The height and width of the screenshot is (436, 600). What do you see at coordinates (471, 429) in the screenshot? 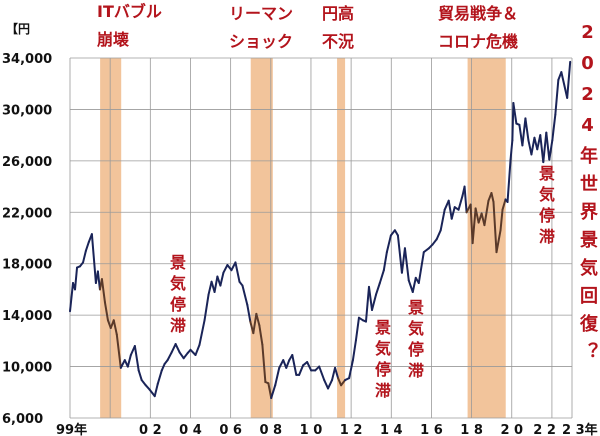
I see `x-tick-label: 1 8` at bounding box center [471, 429].